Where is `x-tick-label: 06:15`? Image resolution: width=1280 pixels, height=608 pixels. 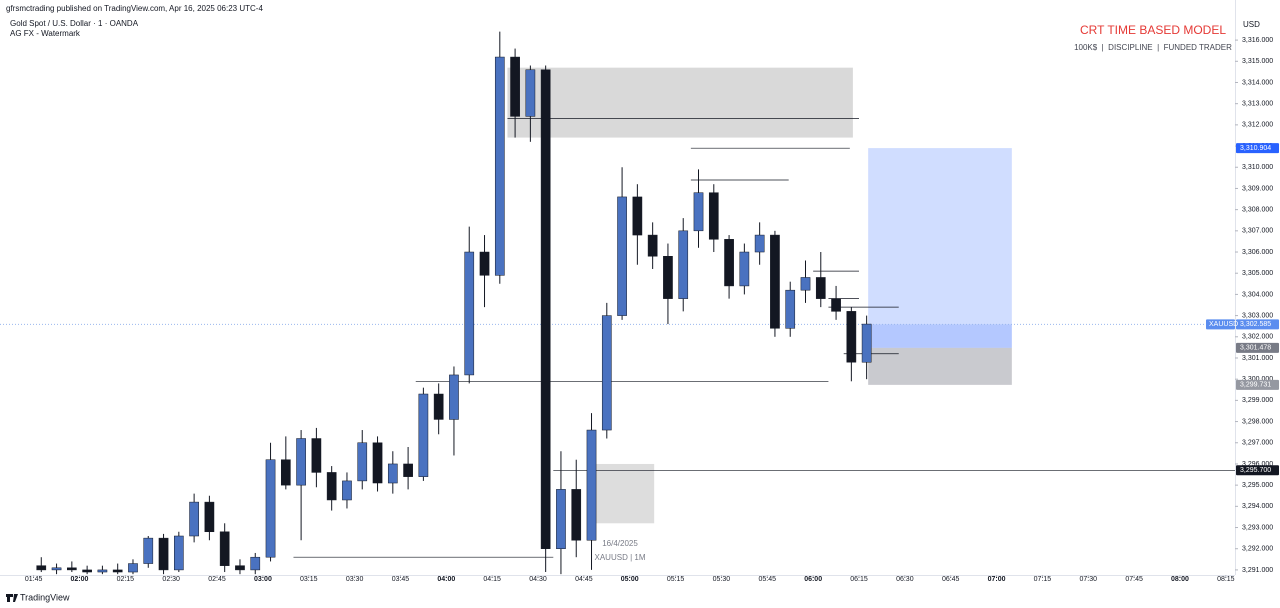
x-tick-label: 06:15 is located at coordinates (859, 579).